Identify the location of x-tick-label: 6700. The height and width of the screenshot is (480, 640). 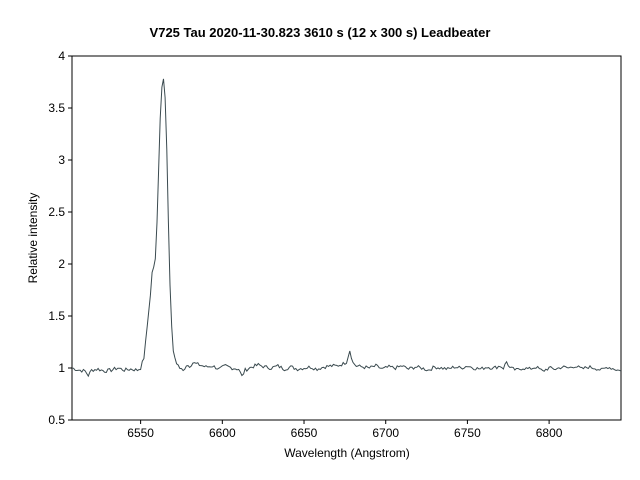
(385, 433).